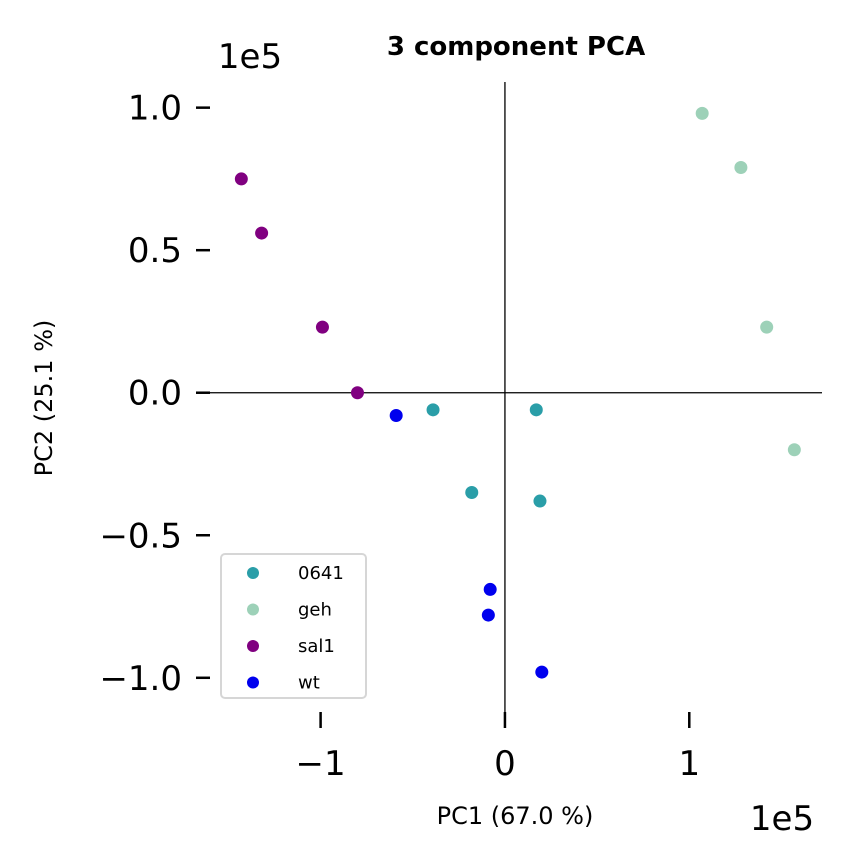  I want to click on legend: 0641 geh sal1 wt, so click(293, 626).